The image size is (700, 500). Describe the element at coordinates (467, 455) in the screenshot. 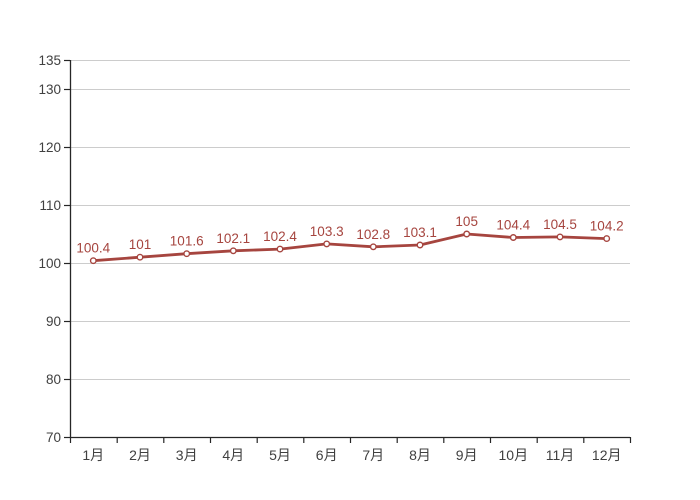

I see `svg-text: 9月` at that location.